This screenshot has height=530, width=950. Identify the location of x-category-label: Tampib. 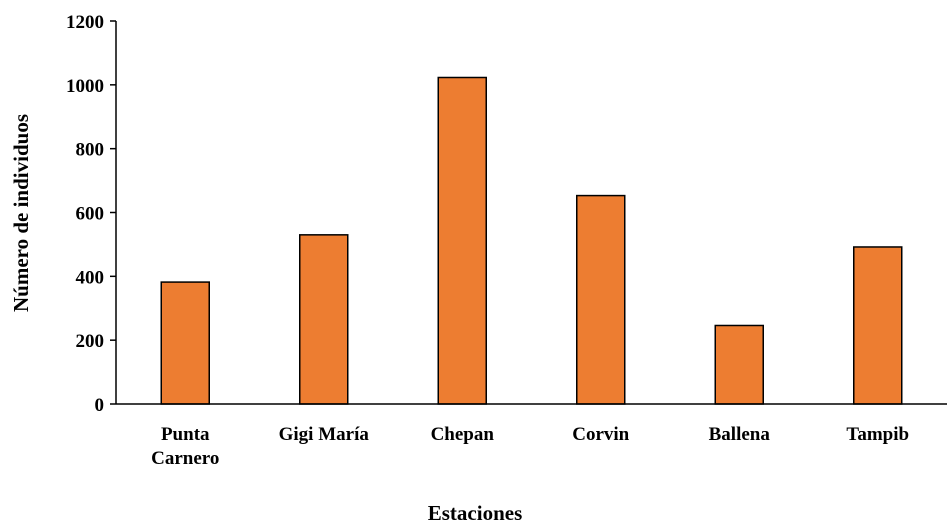
(877, 434).